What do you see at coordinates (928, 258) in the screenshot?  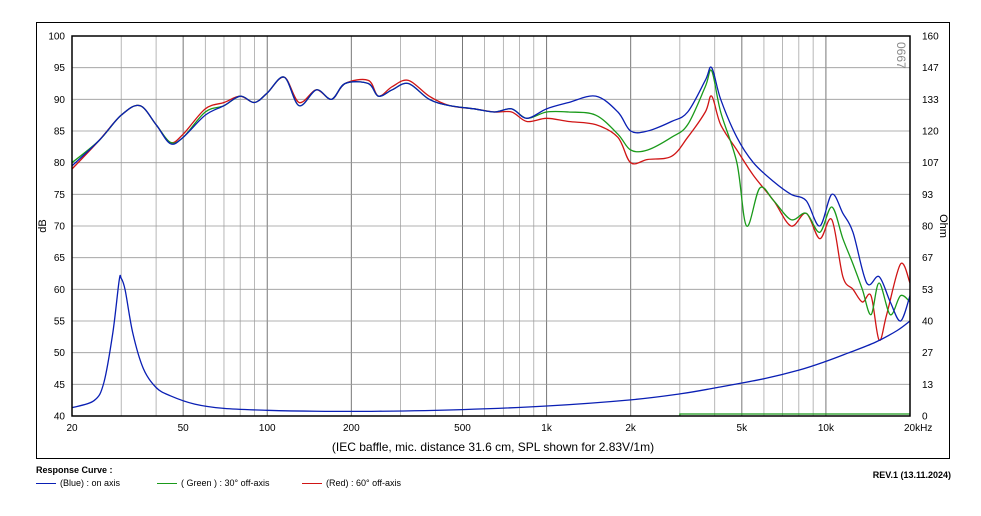 I see `y-tick-label-right: 67` at bounding box center [928, 258].